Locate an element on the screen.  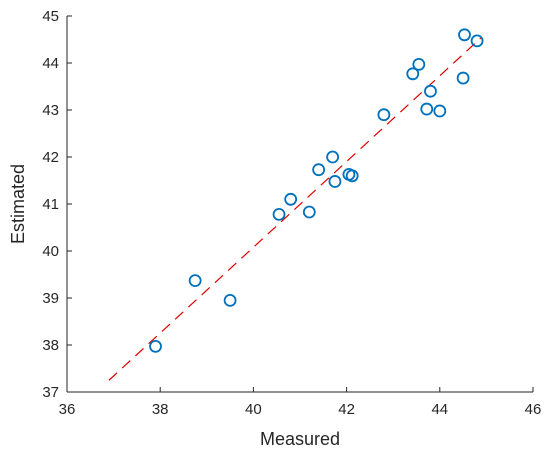
y-ticks: 37 38 39 40 41 42 43 44 45 is located at coordinates (57, 204).